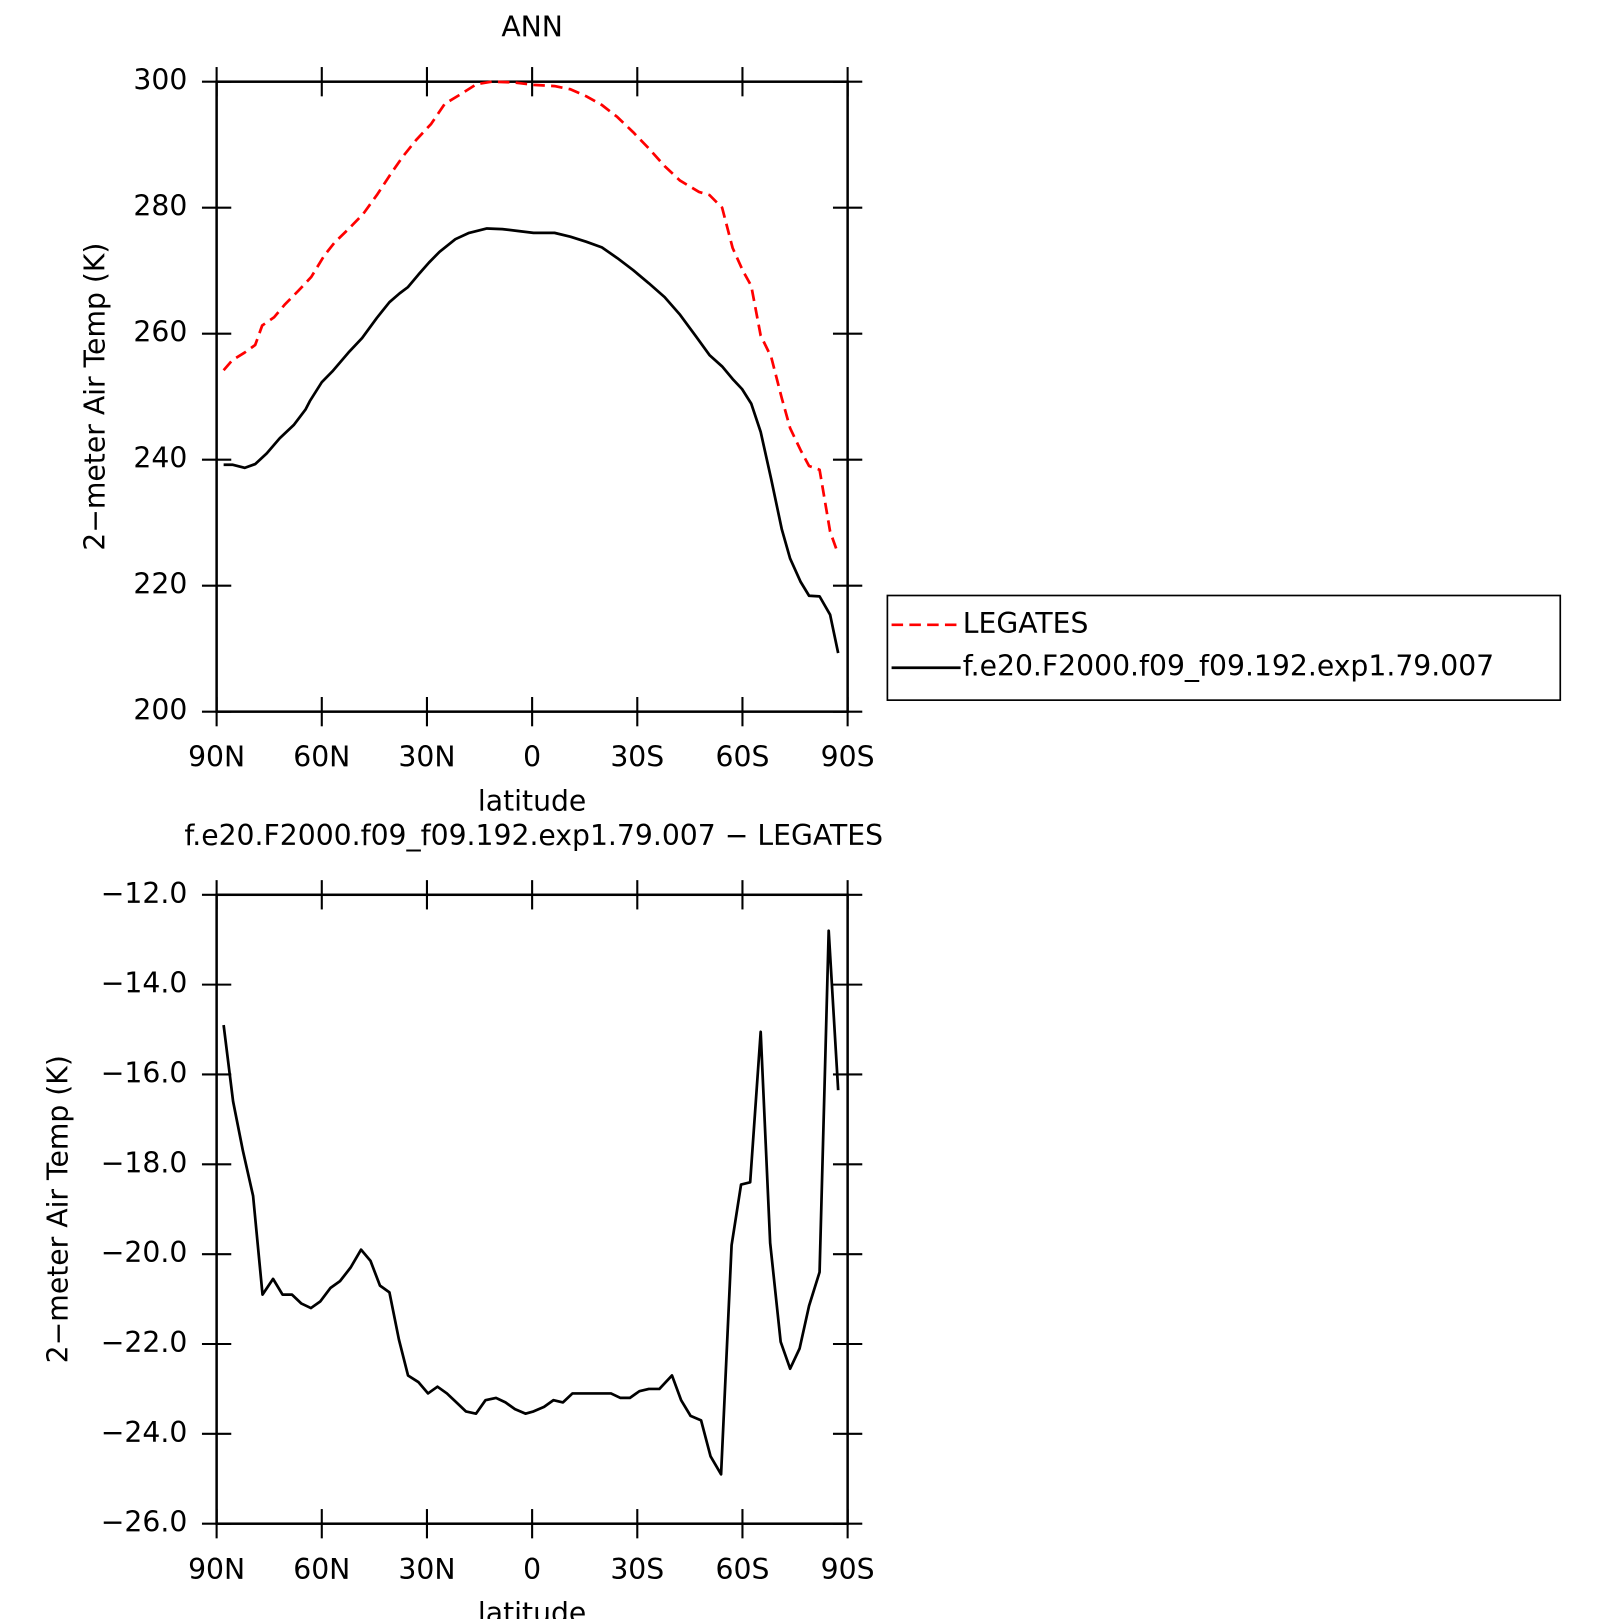 Image resolution: width=1622 pixels, height=1619 pixels. What do you see at coordinates (144, 983) in the screenshot?
I see `y-tick-label: −14.0` at bounding box center [144, 983].